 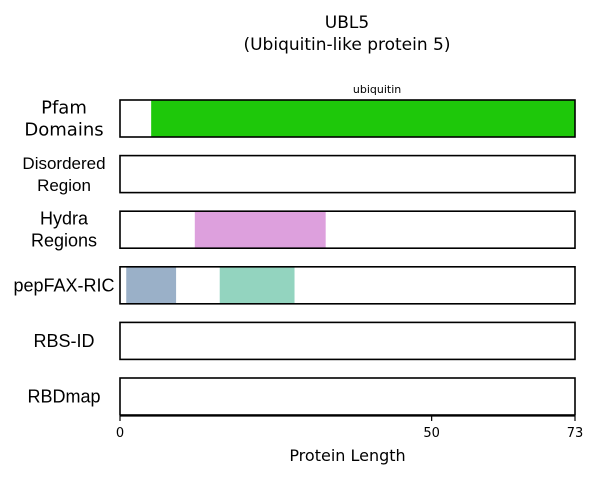 I want to click on track-label-0-line-1: Domains, so click(x=63, y=130).